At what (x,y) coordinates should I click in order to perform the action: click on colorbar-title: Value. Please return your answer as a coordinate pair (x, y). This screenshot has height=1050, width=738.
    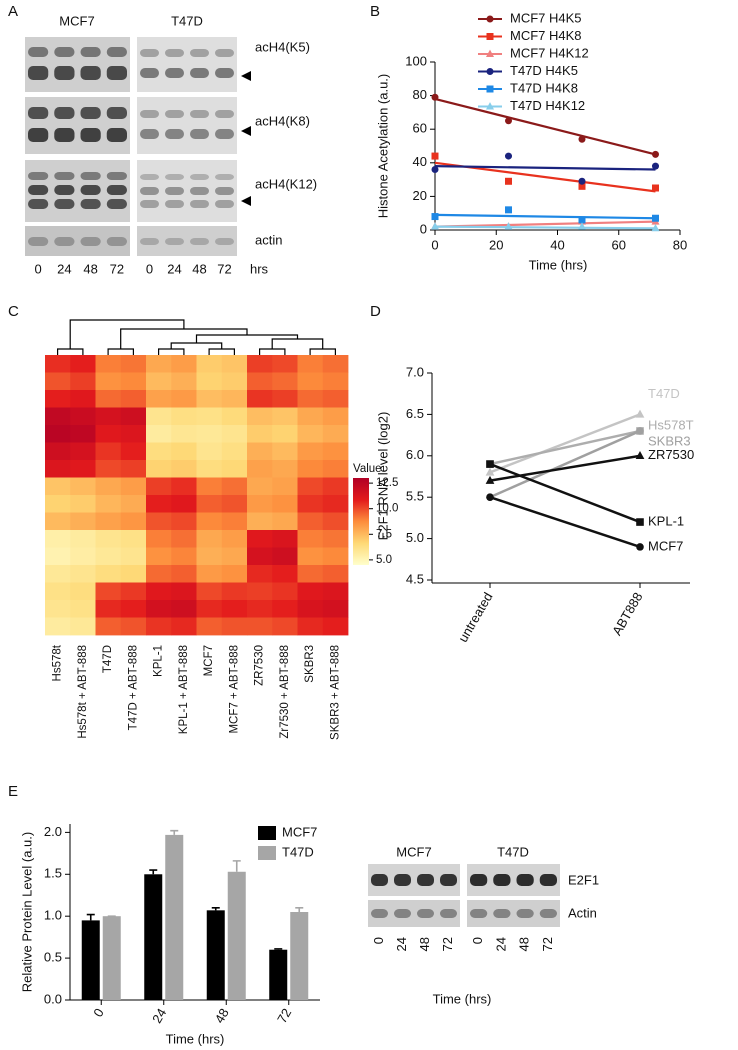
    Looking at the image, I should click on (367, 469).